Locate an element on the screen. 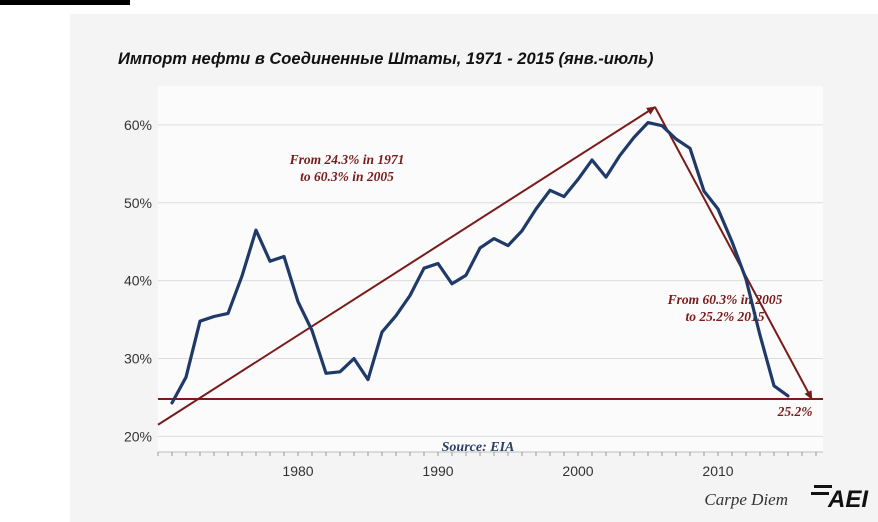 The width and height of the screenshot is (878, 522). corner-bar is located at coordinates (65, 2).